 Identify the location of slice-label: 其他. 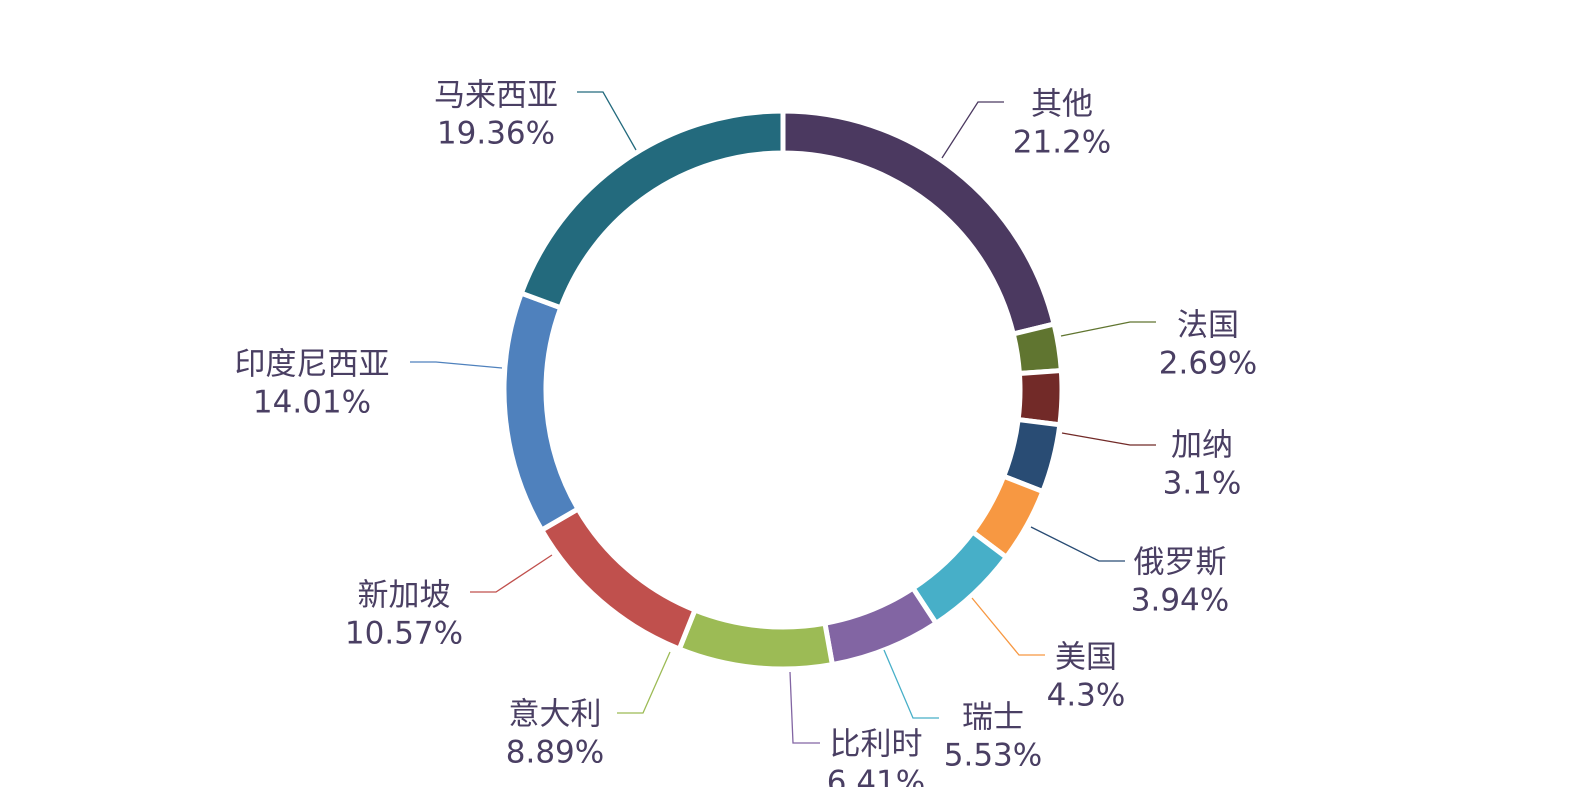
(1062, 104).